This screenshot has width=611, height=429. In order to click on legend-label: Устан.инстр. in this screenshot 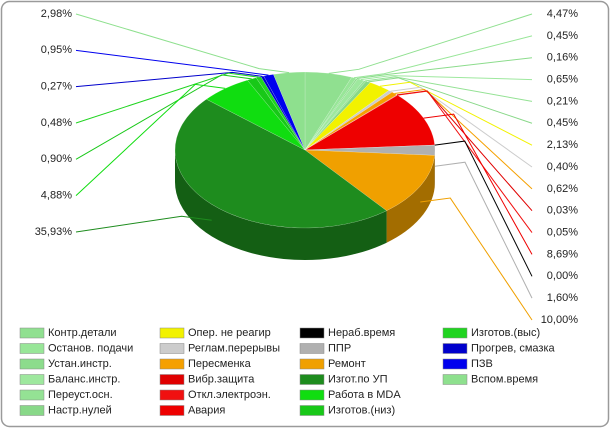, I will do `click(80, 364)`.